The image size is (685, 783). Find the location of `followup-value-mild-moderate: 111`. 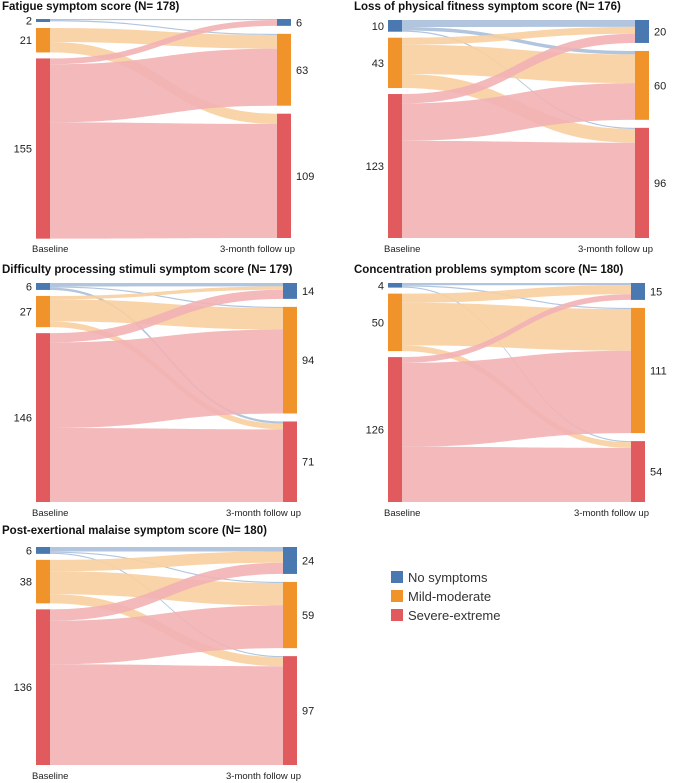

followup-value-mild-moderate: 111 is located at coordinates (658, 372).